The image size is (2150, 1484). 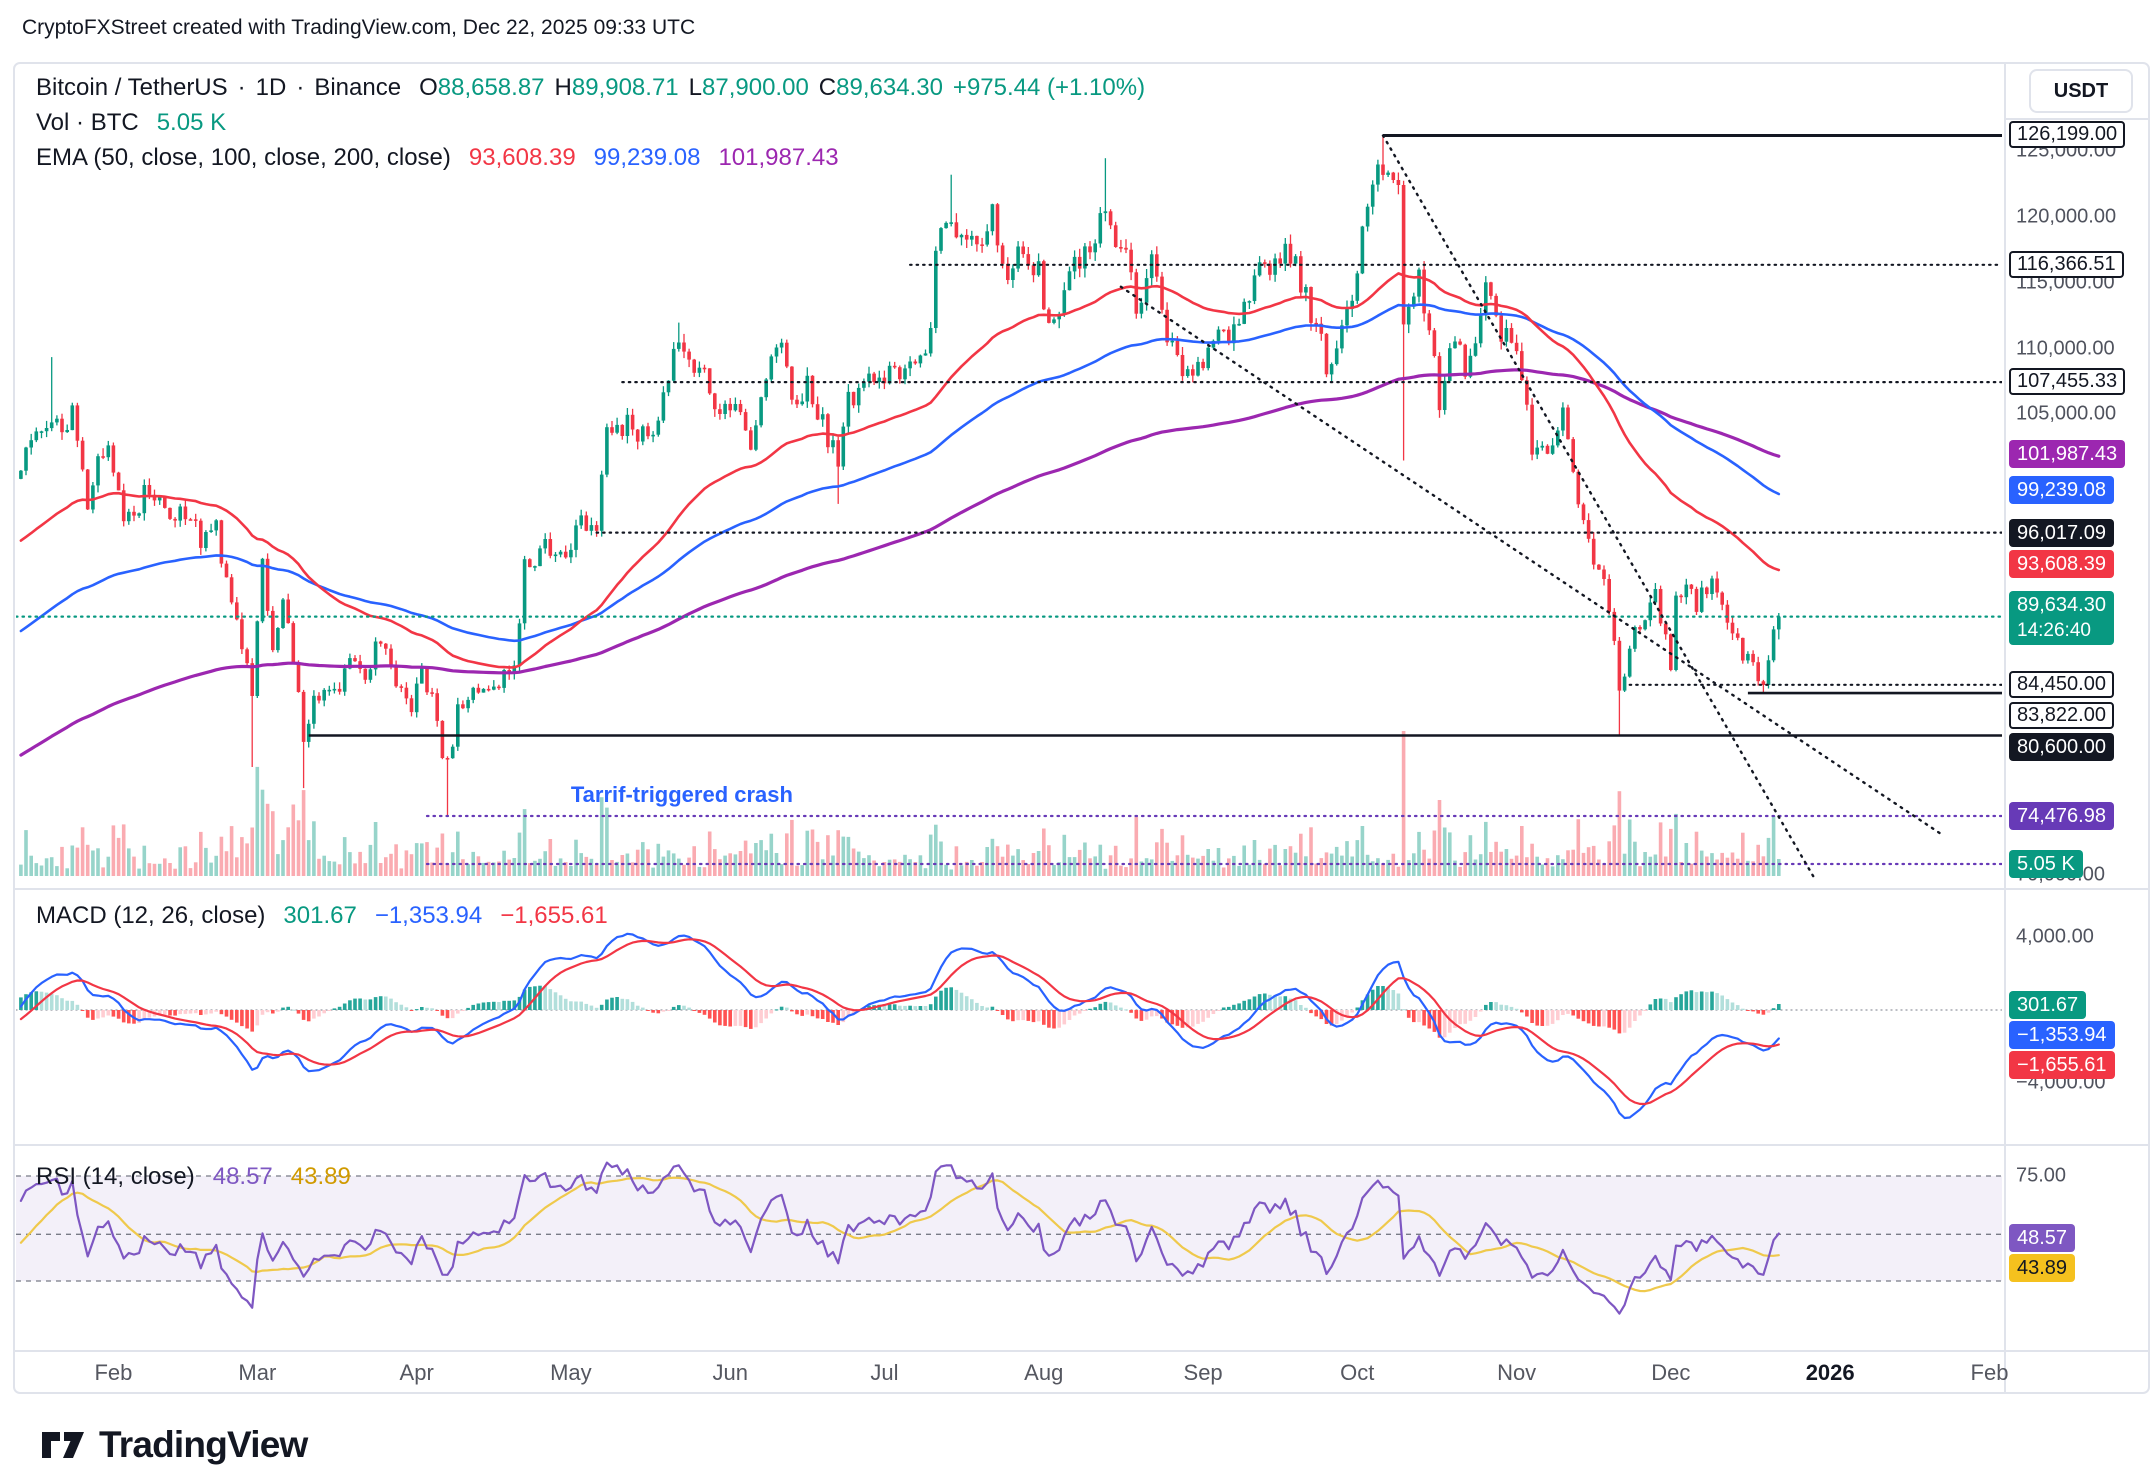 What do you see at coordinates (63, 1445) in the screenshot?
I see `tradingview-logo-icon` at bounding box center [63, 1445].